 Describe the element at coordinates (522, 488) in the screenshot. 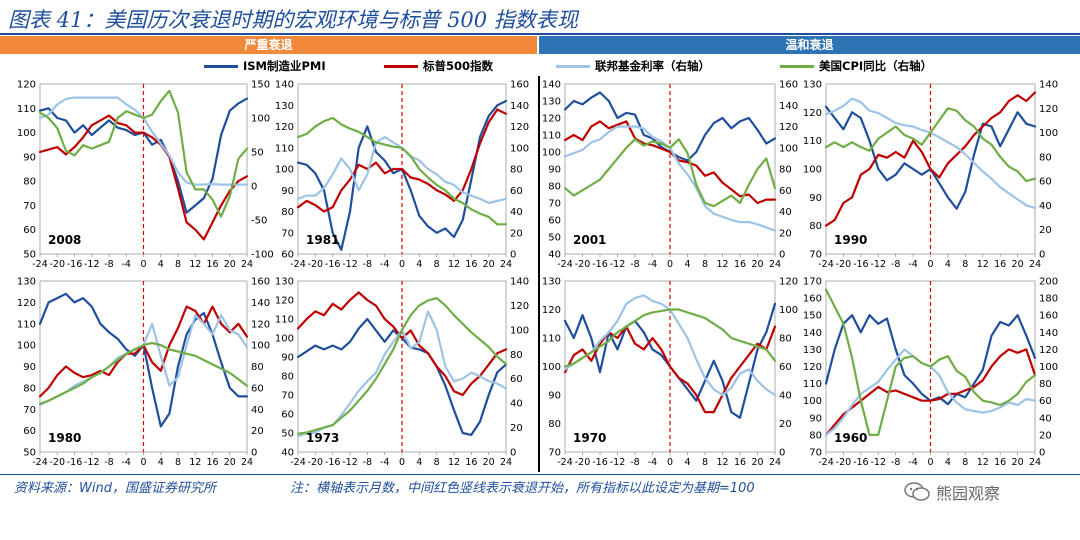

I see `axis-note: 注：横轴表示月数，中间红色竖线表示衰退开始，所有指标以此设定为基期=100` at that location.